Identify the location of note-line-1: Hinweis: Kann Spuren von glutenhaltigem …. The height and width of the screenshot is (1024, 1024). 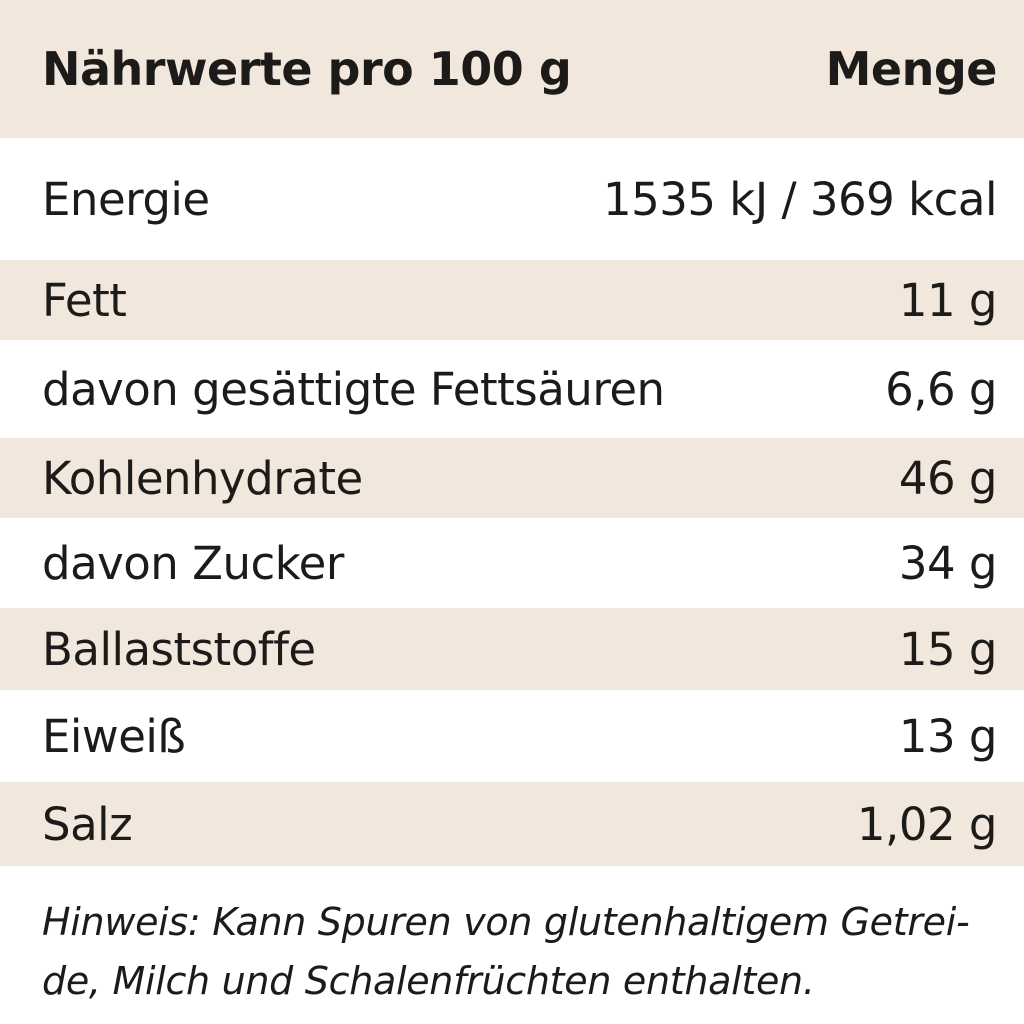
(506, 922).